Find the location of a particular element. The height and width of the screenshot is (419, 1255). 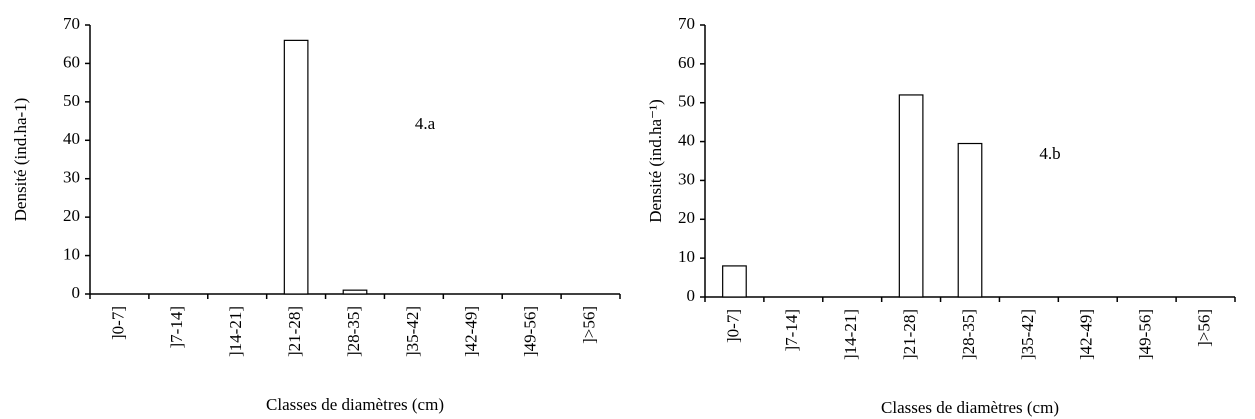

annotation: 4.a is located at coordinates (425, 123).